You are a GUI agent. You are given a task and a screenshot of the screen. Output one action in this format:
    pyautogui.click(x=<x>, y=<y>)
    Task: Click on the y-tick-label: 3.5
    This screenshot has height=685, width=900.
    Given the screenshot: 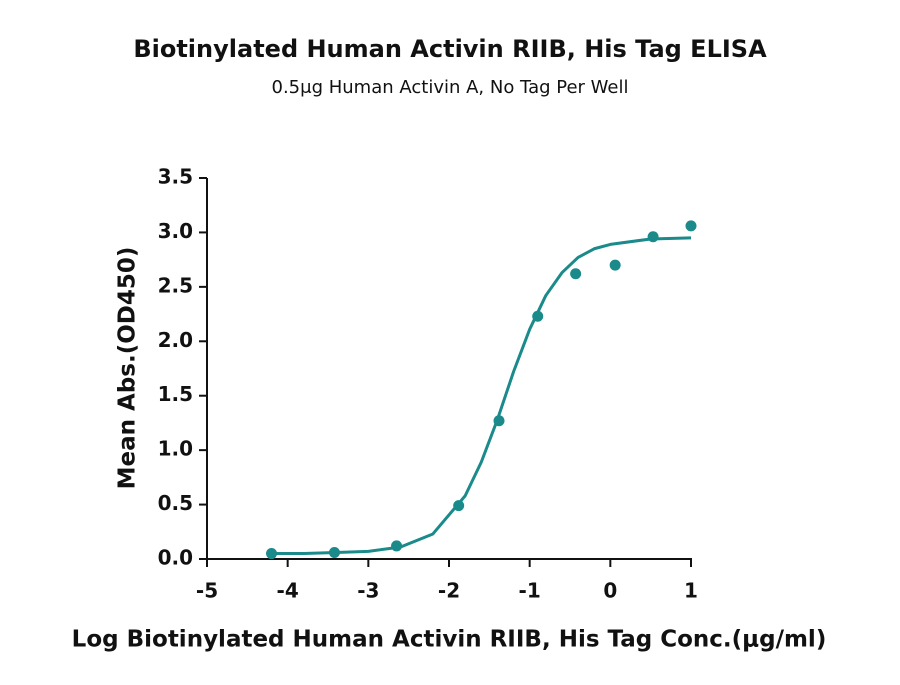 What is the action you would take?
    pyautogui.click(x=175, y=177)
    